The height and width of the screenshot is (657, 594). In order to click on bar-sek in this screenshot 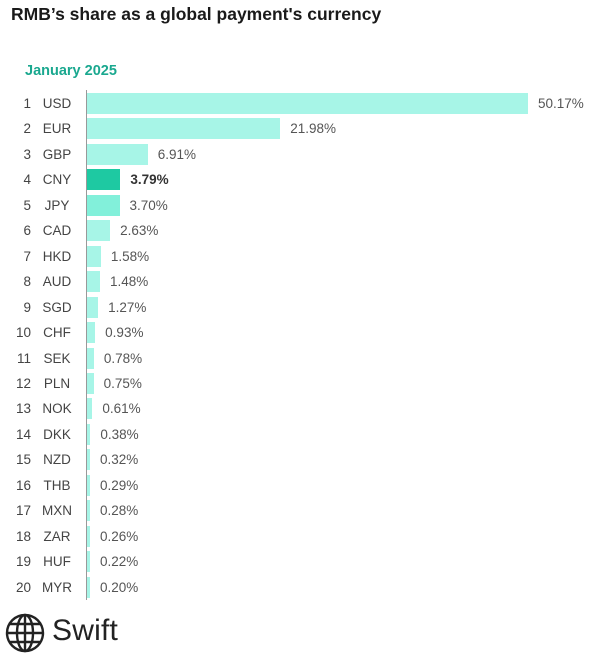, I will do `click(90, 358)`.